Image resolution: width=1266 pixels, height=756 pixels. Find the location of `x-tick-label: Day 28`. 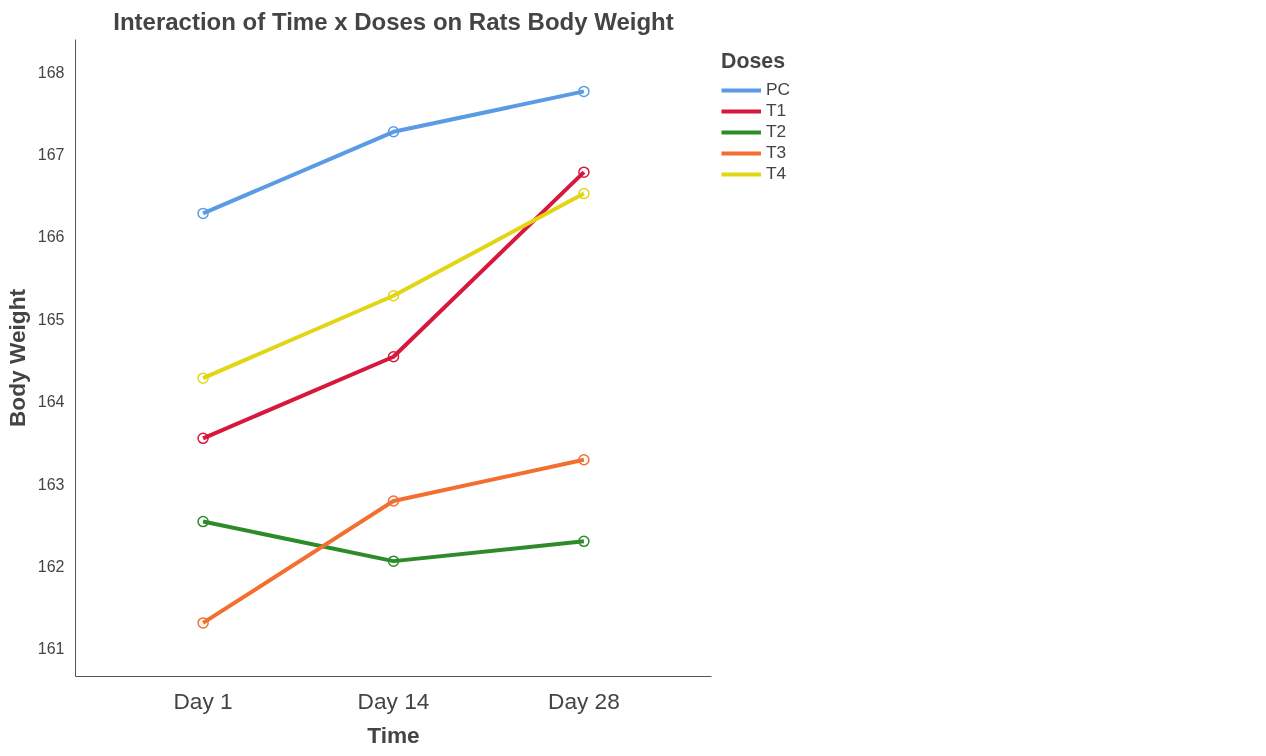

x-tick-label: Day 28 is located at coordinates (584, 700).